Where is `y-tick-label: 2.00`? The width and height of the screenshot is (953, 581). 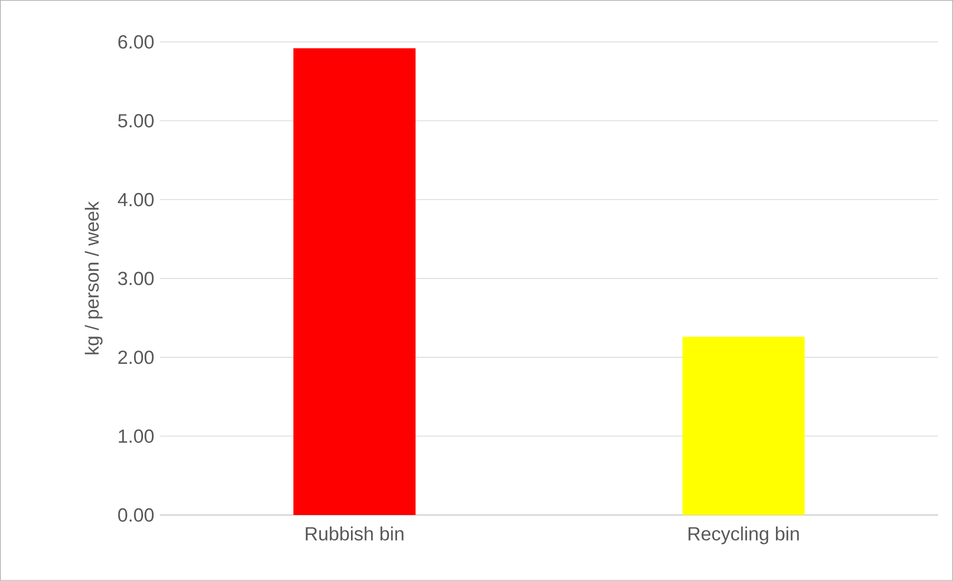 y-tick-label: 2.00 is located at coordinates (136, 357).